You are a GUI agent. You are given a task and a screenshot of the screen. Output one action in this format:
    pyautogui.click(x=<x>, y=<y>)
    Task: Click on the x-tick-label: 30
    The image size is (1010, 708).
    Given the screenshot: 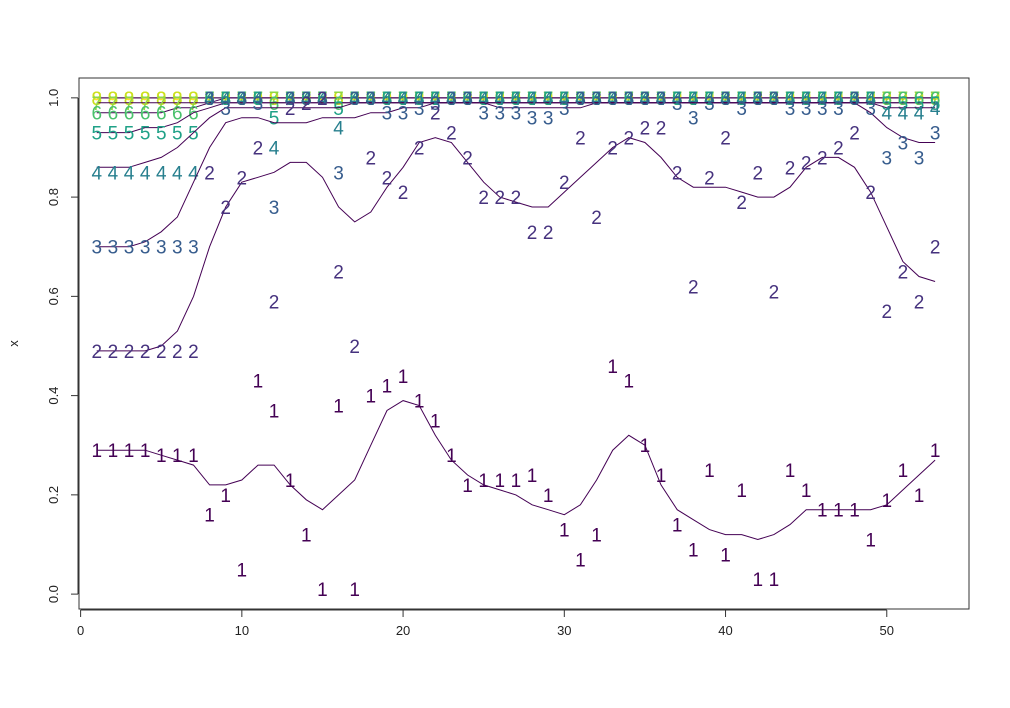 What is the action you would take?
    pyautogui.click(x=564, y=630)
    